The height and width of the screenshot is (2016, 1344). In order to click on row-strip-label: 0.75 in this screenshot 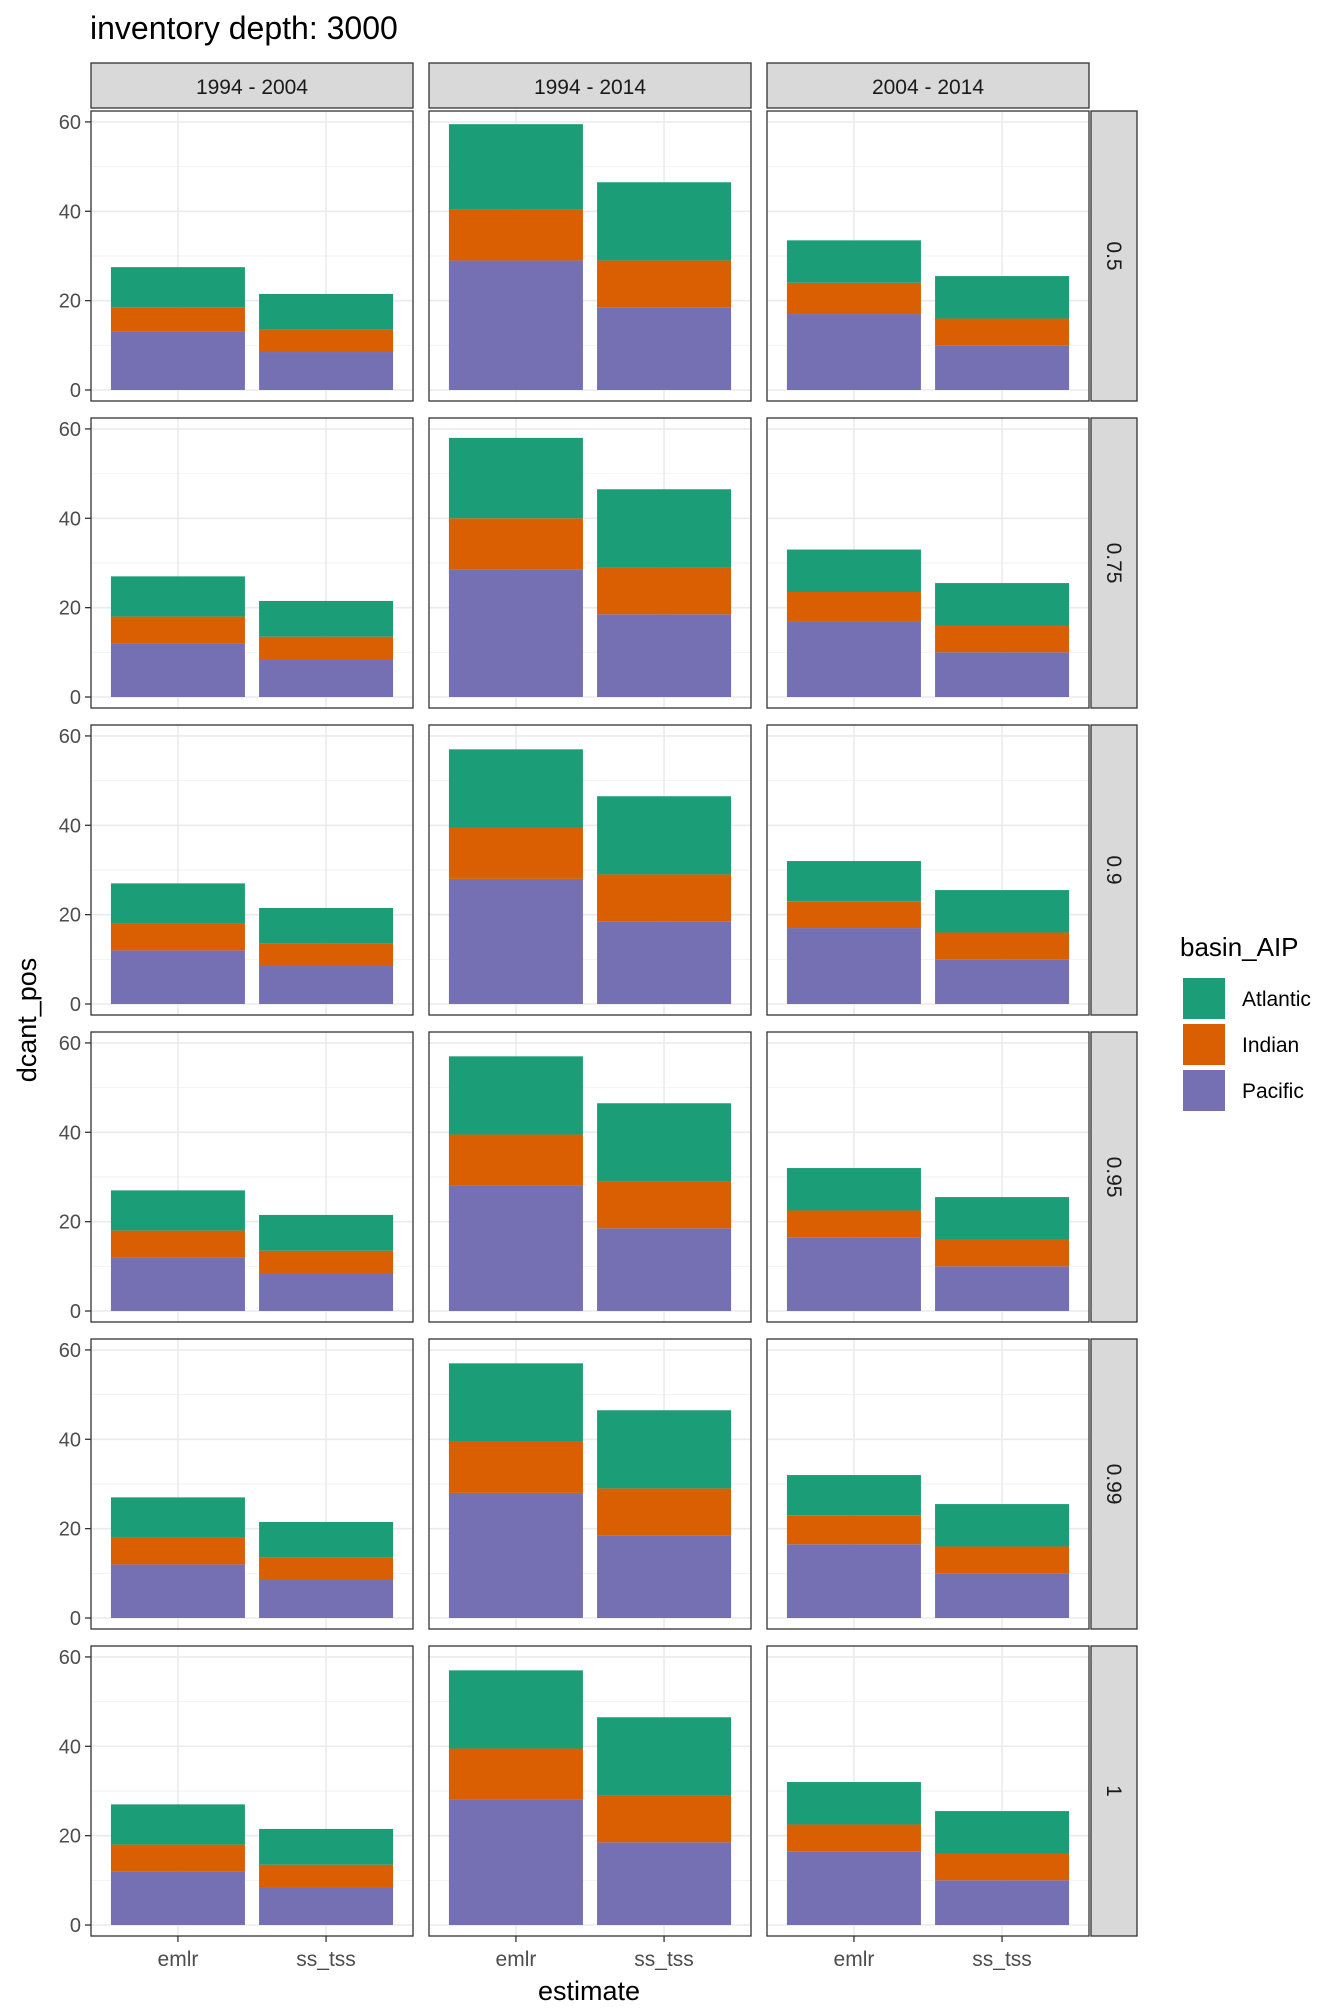, I will do `click(1113, 563)`.